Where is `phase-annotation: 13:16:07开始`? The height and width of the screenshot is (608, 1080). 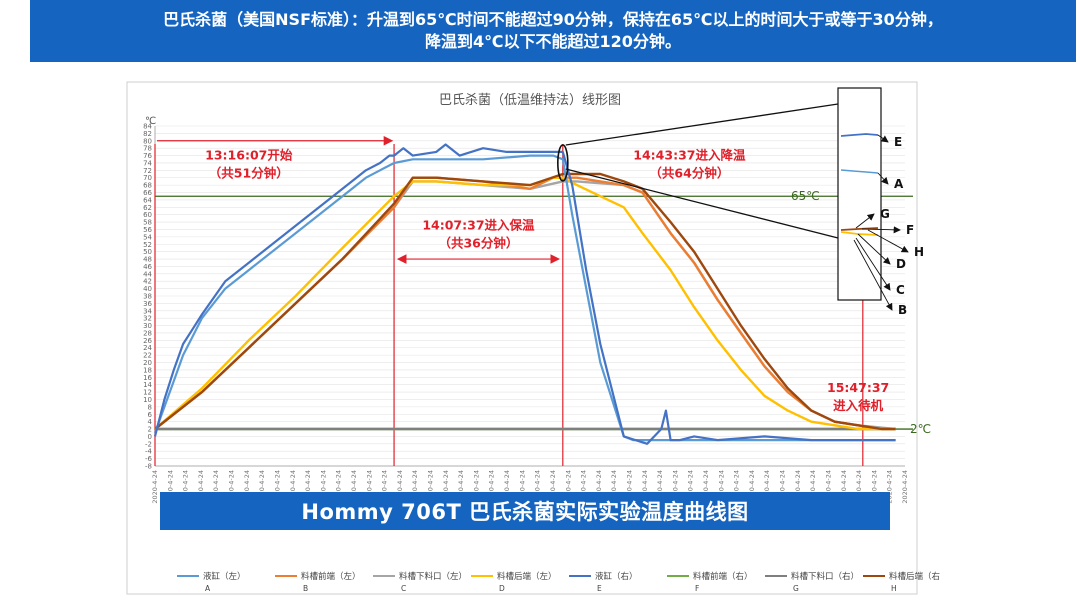 phase-annotation: 13:16:07开始 is located at coordinates (249, 154).